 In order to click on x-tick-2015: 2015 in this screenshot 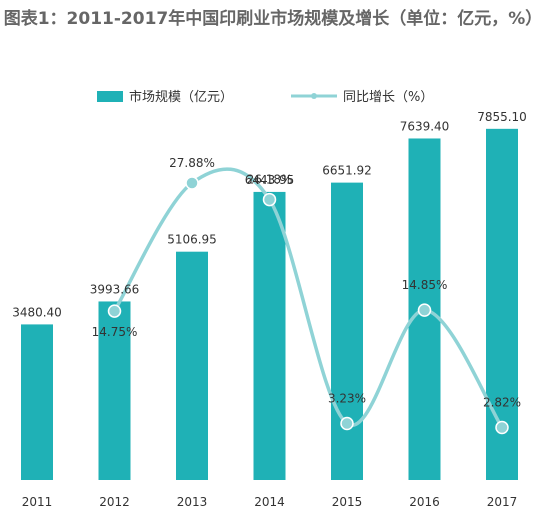, I will do `click(347, 502)`.